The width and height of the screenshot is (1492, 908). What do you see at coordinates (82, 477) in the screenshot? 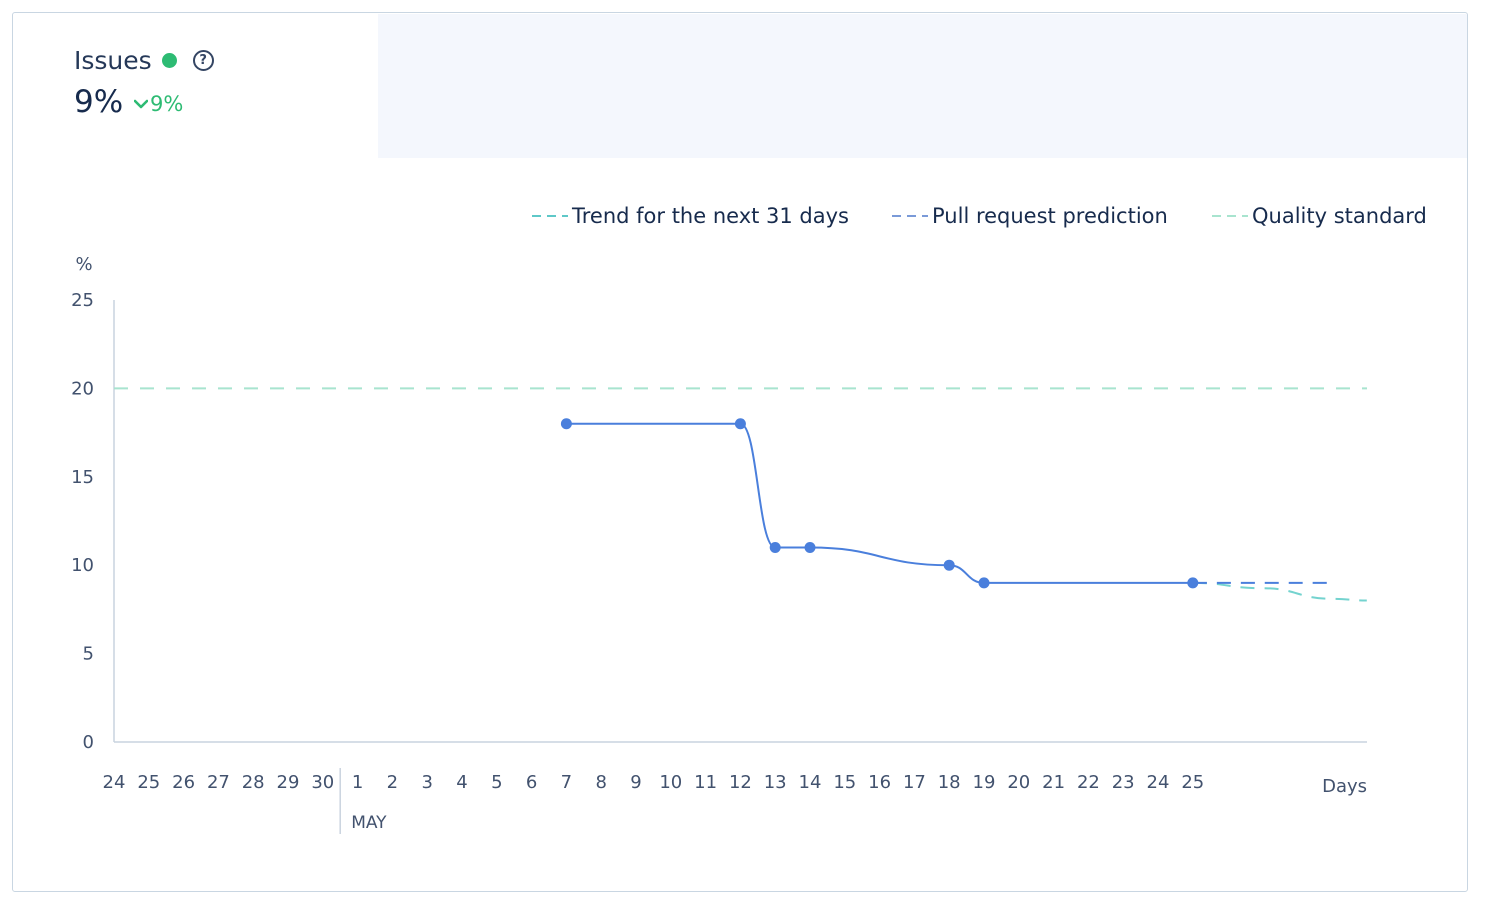
I see `y-tick-label: 15` at bounding box center [82, 477].